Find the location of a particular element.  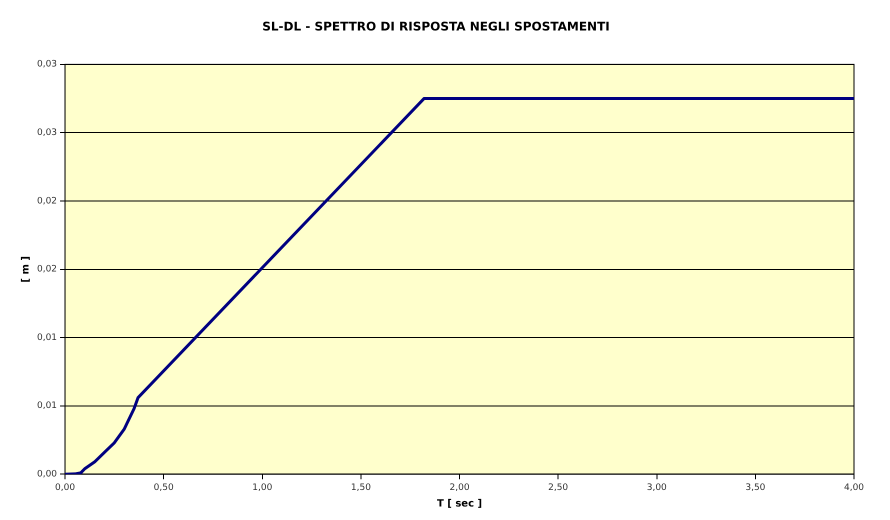

y-tick-label: 0,00 is located at coordinates (47, 475).